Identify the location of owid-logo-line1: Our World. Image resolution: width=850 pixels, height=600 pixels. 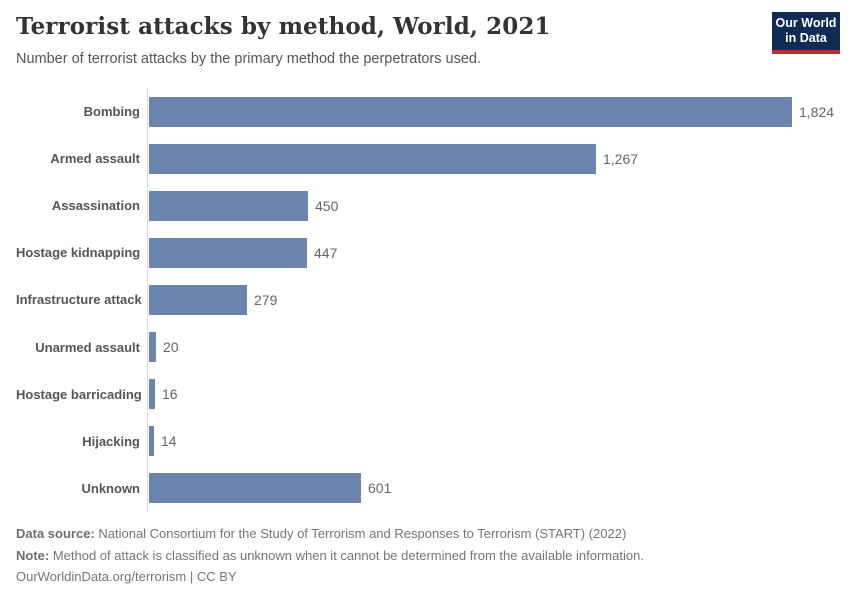
(806, 23).